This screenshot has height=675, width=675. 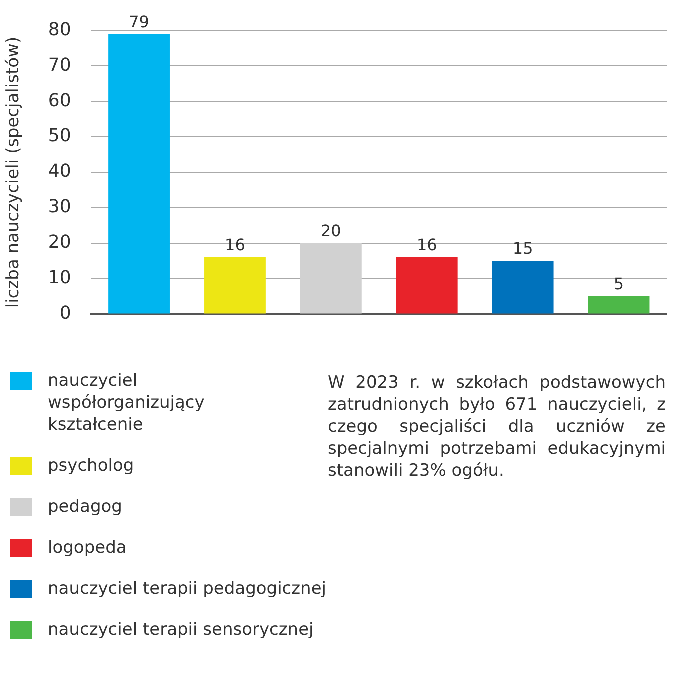 I want to click on y-tick-label: 20, so click(x=60, y=243).